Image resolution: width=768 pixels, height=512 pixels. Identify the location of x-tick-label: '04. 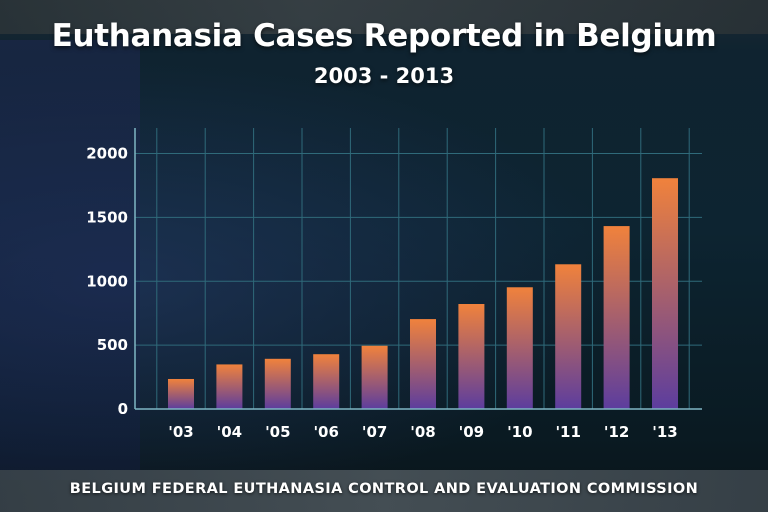
(229, 432).